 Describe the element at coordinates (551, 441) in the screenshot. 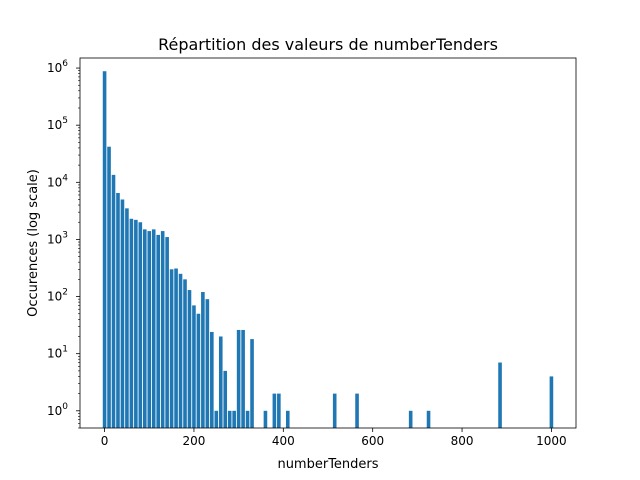

I see `x-tick-label: 1000` at that location.